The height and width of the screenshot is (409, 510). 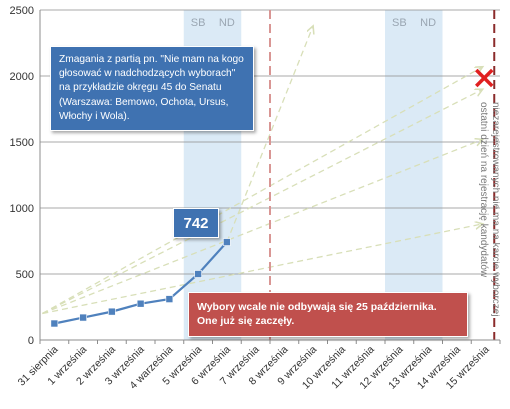 What do you see at coordinates (22, 176) in the screenshot?
I see `y-tick-labels: 0 500 1000 1500 2000 2500` at bounding box center [22, 176].